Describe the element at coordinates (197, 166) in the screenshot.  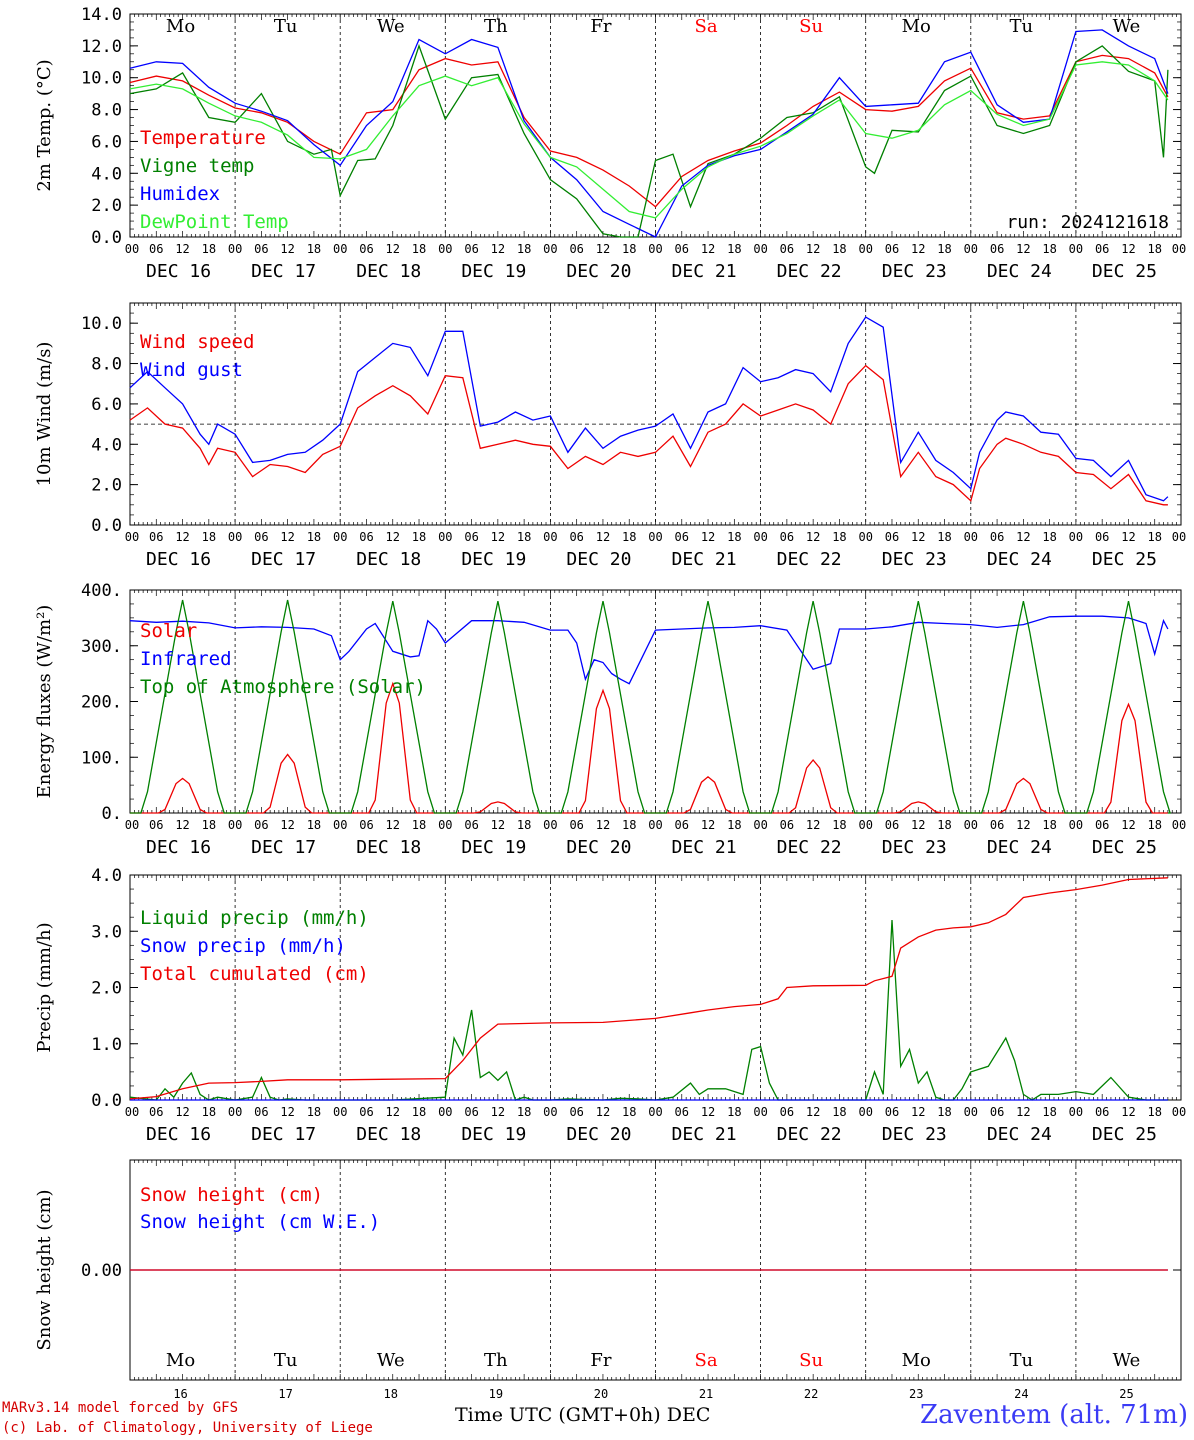
I see `legend-vigne-temp: Vigne temp` at that location.